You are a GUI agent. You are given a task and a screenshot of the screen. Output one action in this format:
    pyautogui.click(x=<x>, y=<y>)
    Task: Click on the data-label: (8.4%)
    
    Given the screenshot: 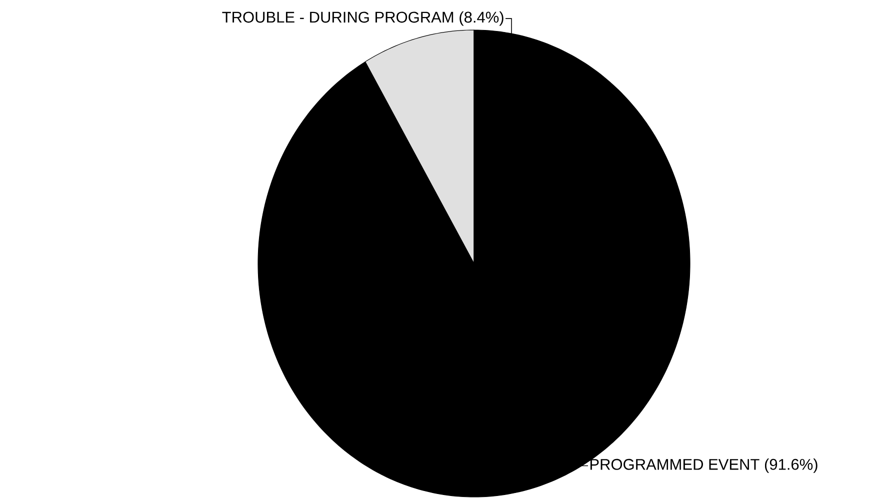 What is the action you would take?
    pyautogui.click(x=482, y=18)
    